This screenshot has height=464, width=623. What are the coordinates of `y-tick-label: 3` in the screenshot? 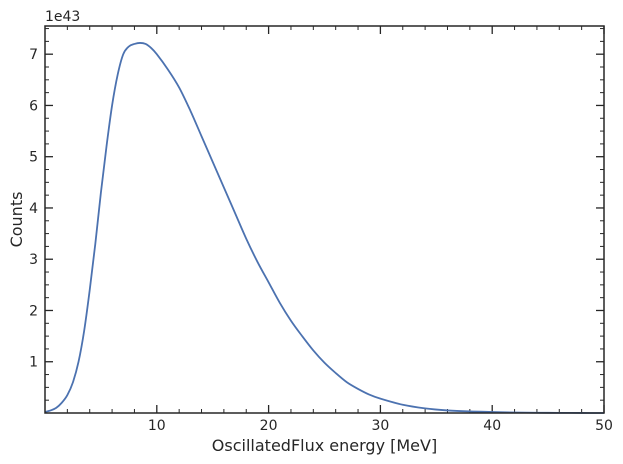 It's located at (33, 260).